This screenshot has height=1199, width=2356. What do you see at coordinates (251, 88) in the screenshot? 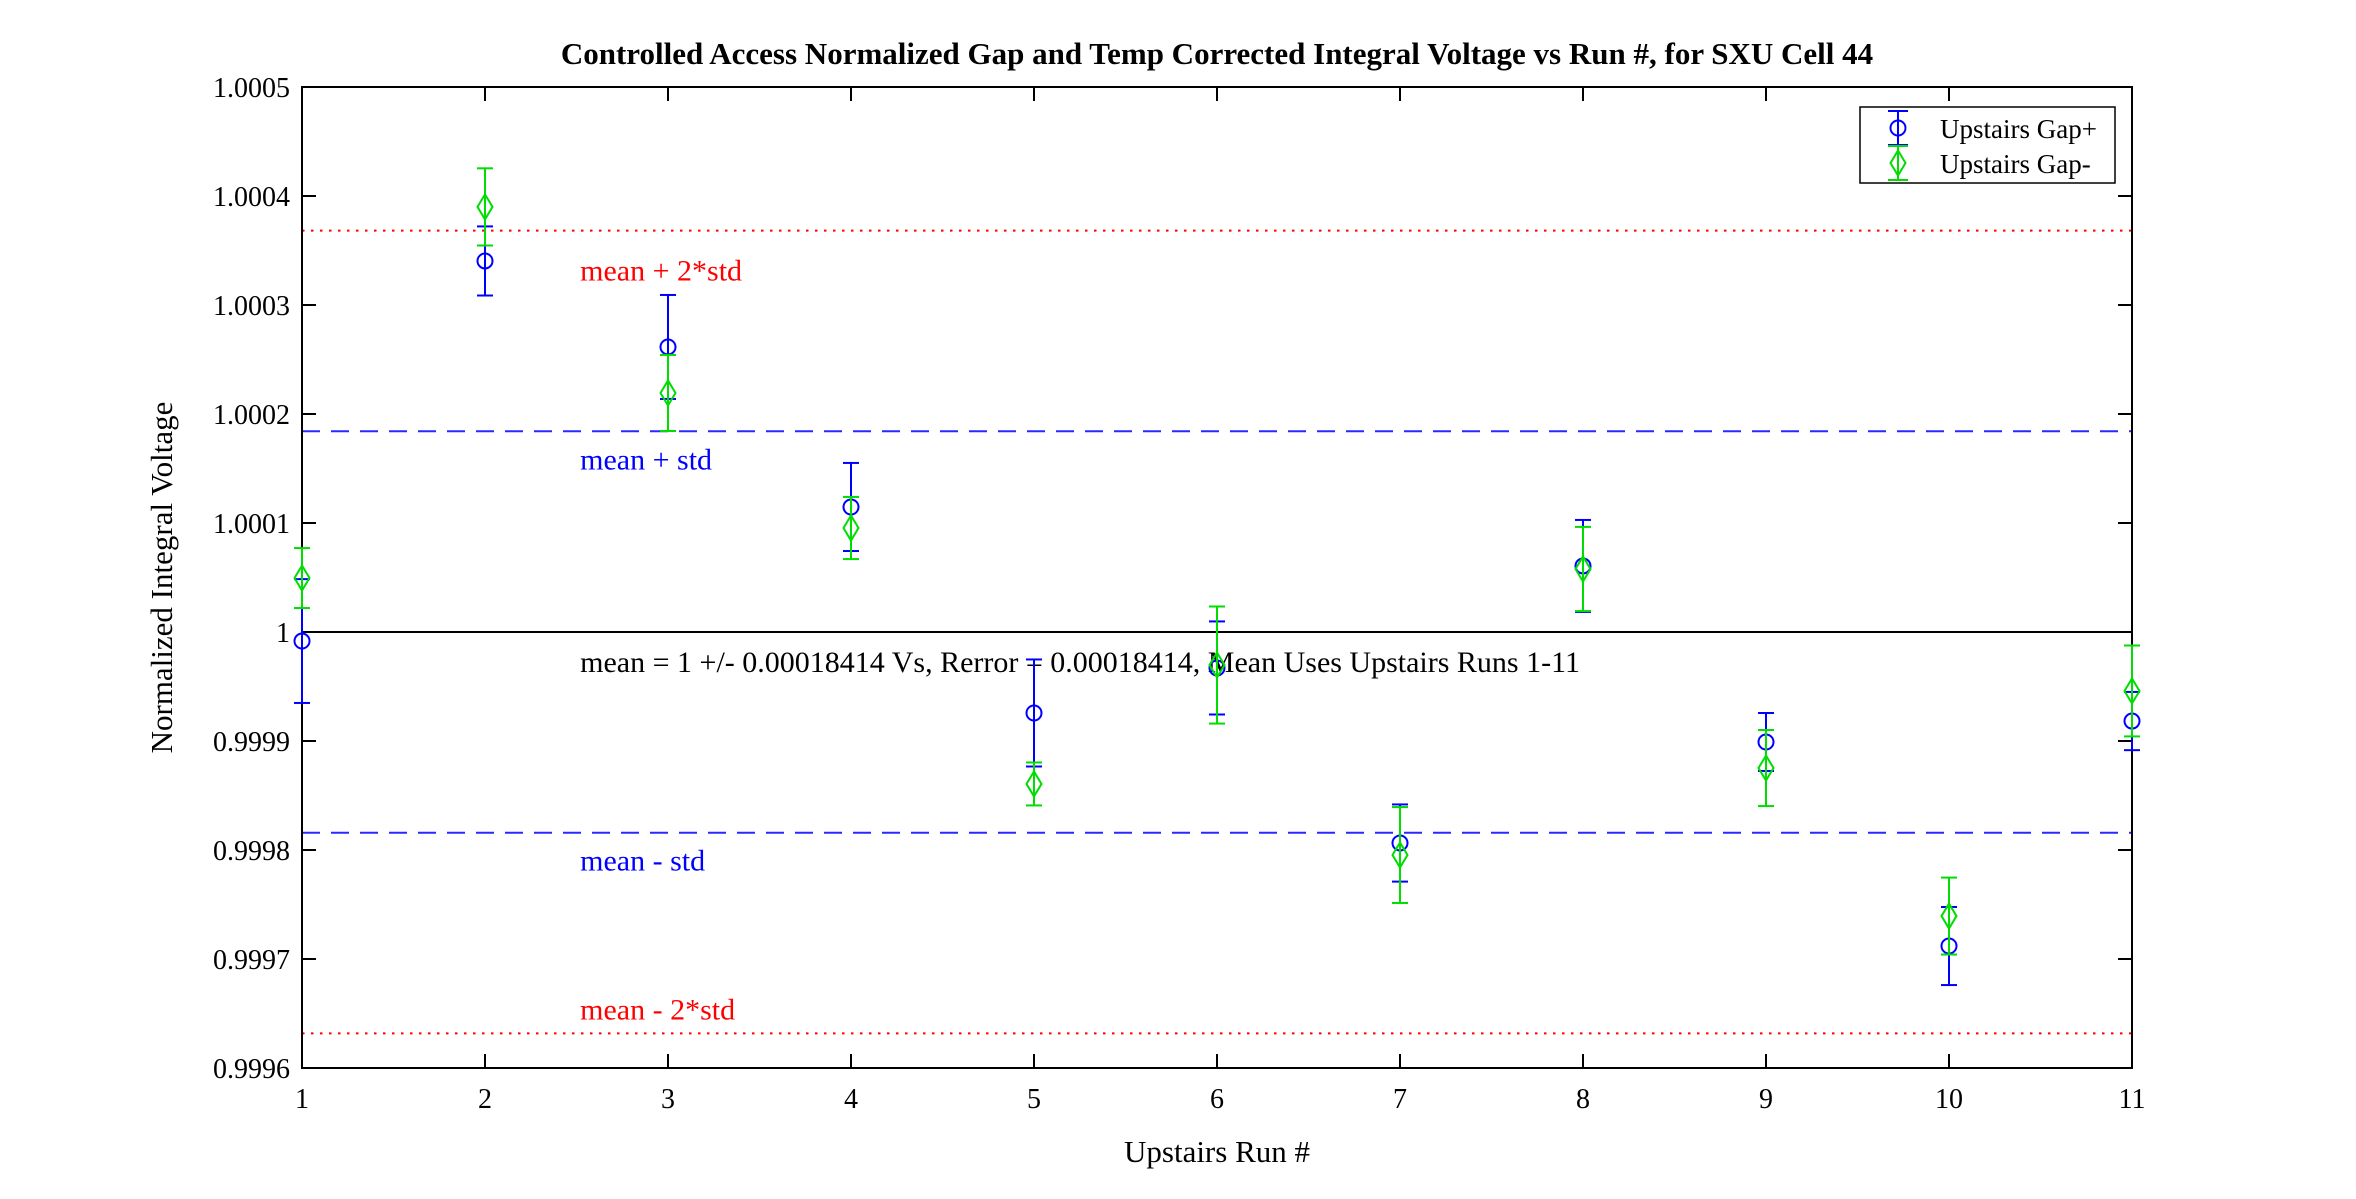
I see `y-tick-label: 1.0005` at bounding box center [251, 88].